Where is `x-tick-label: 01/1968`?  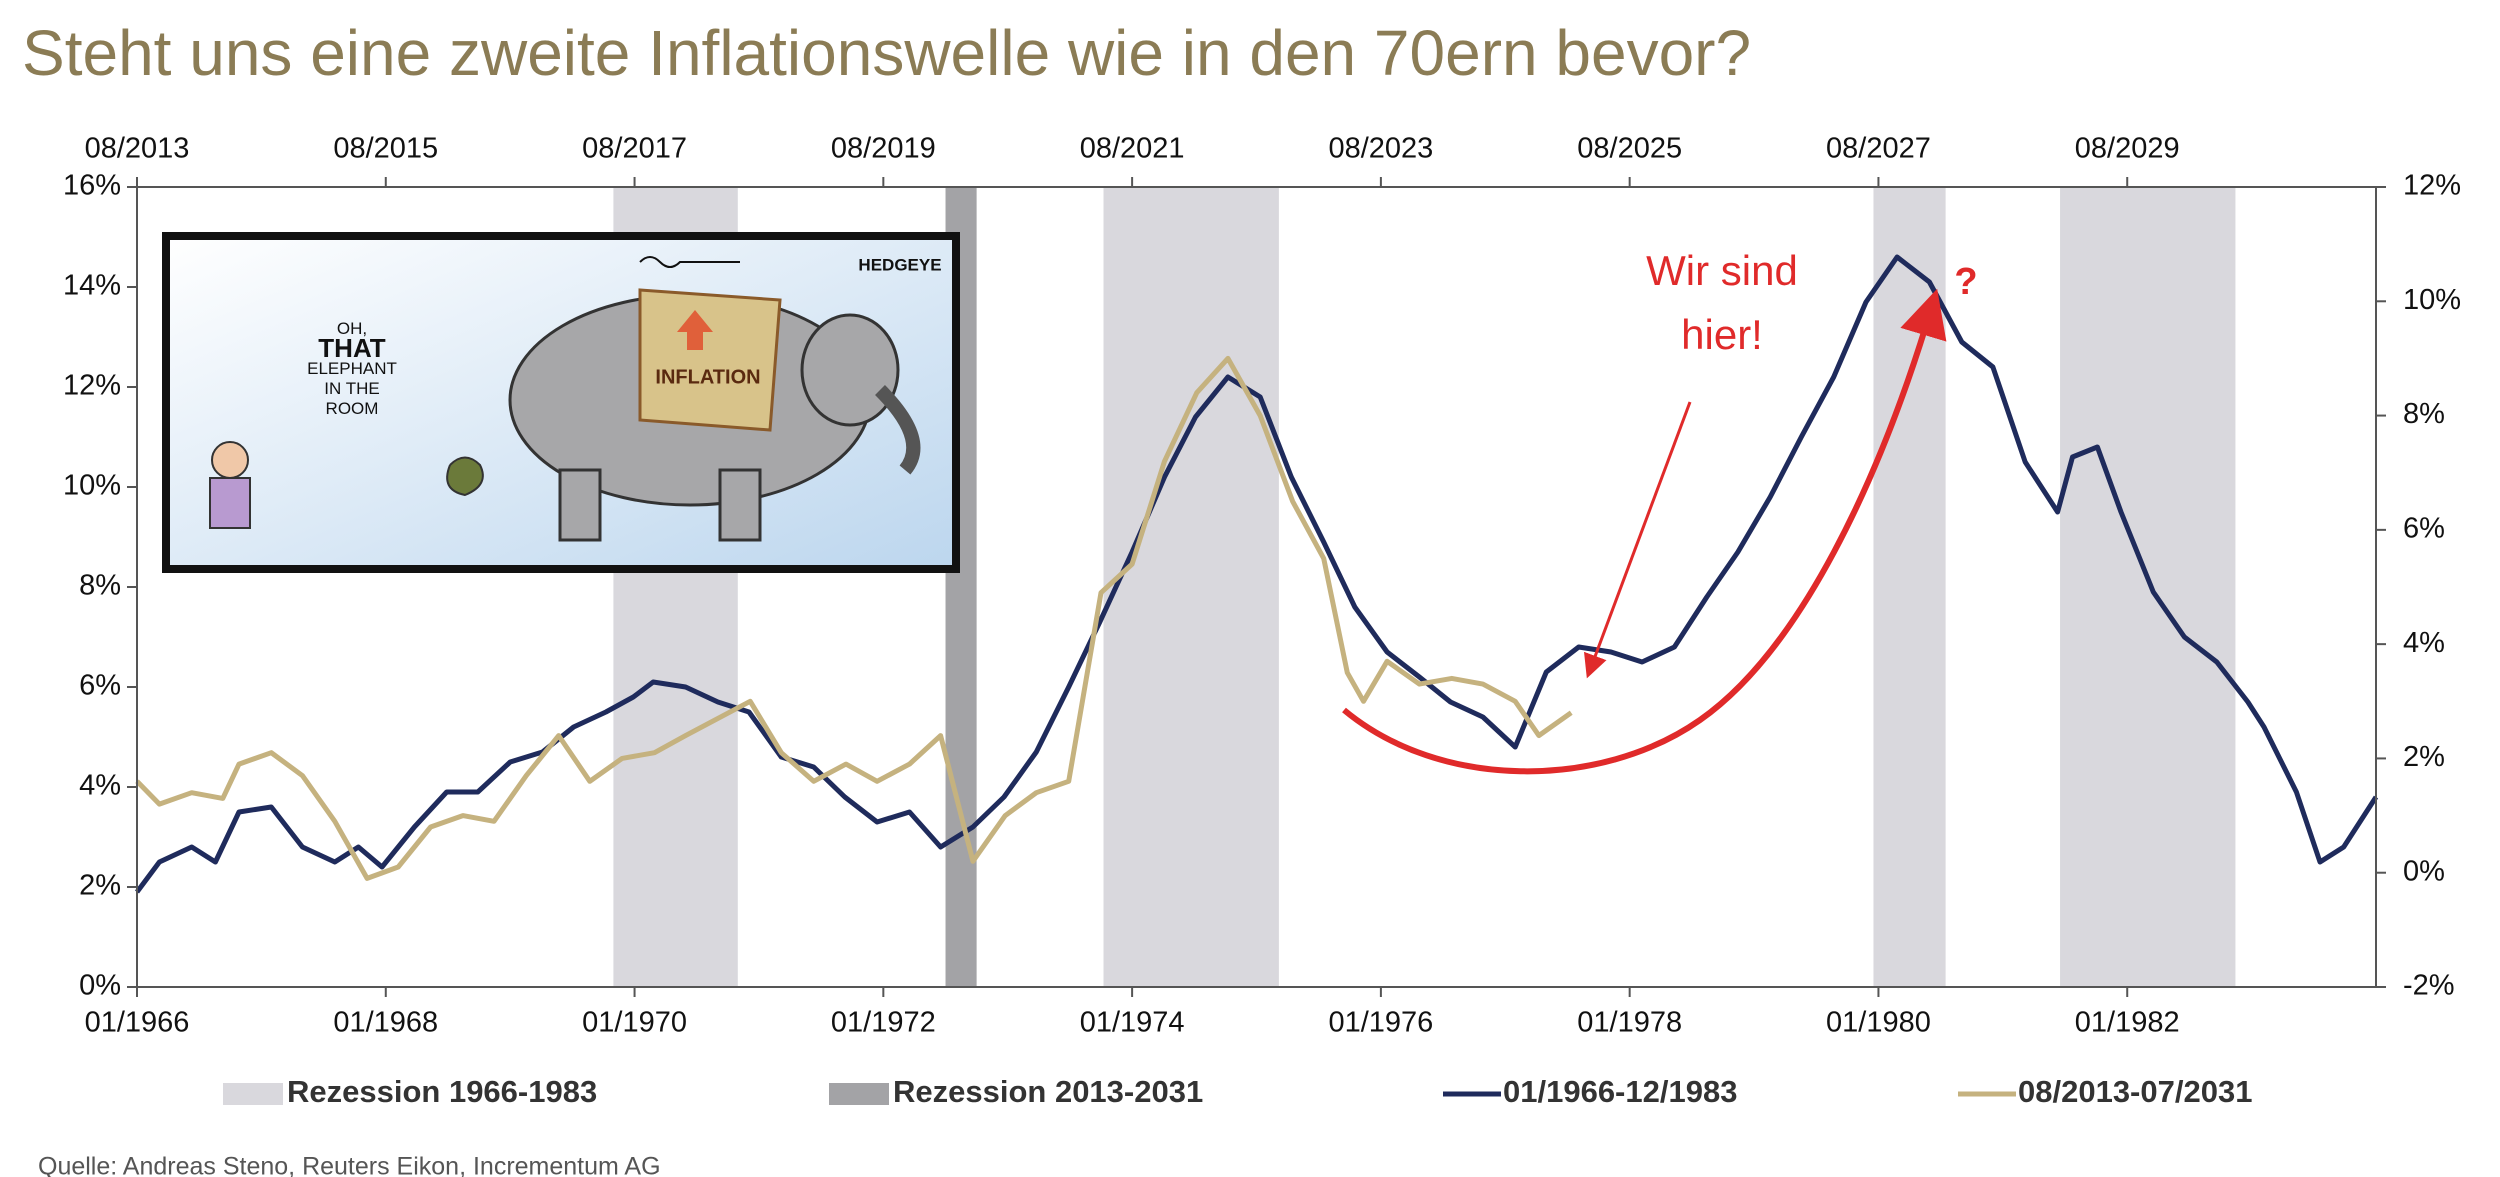
x-tick-label: 01/1968 is located at coordinates (385, 1023).